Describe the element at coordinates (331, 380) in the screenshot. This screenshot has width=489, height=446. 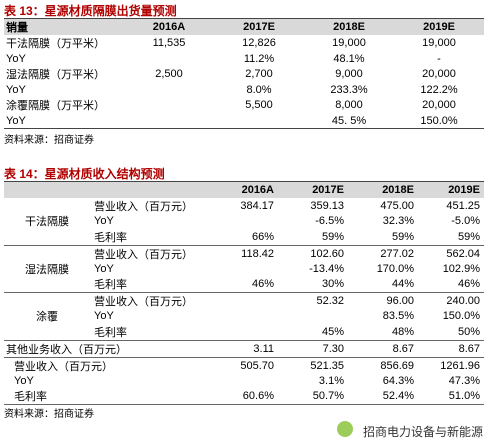
I see `cell: 3.1%` at that location.